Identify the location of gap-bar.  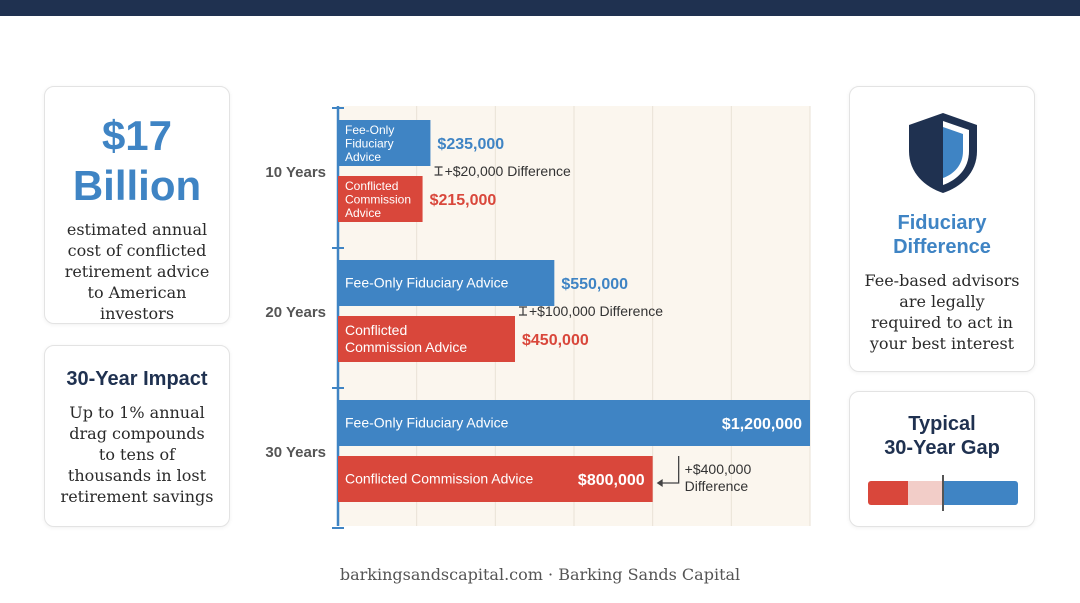
(943, 493).